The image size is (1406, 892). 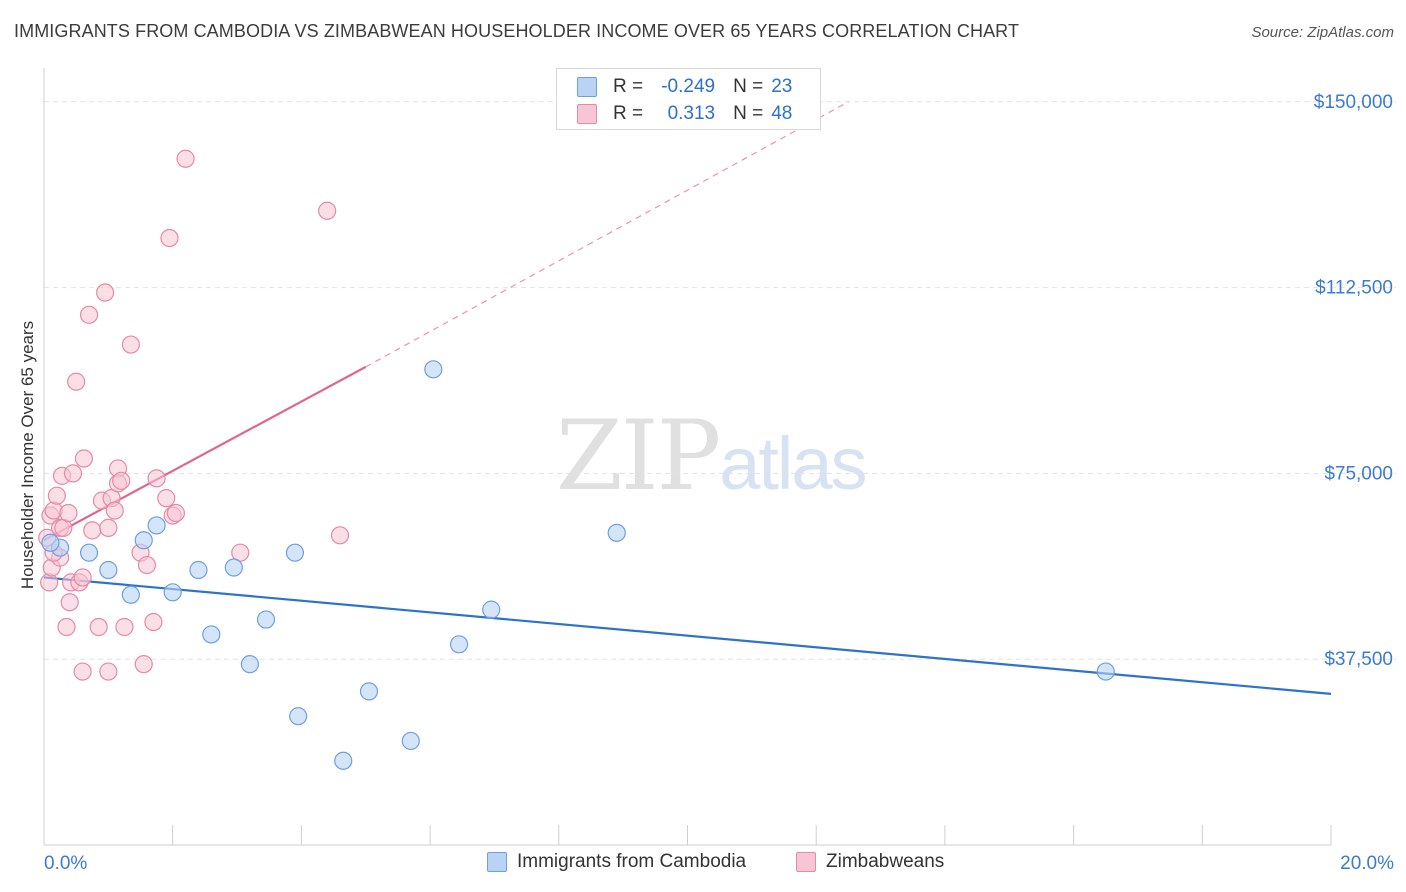 What do you see at coordinates (691, 113) in the screenshot?
I see `legend-r-value: 0.313` at bounding box center [691, 113].